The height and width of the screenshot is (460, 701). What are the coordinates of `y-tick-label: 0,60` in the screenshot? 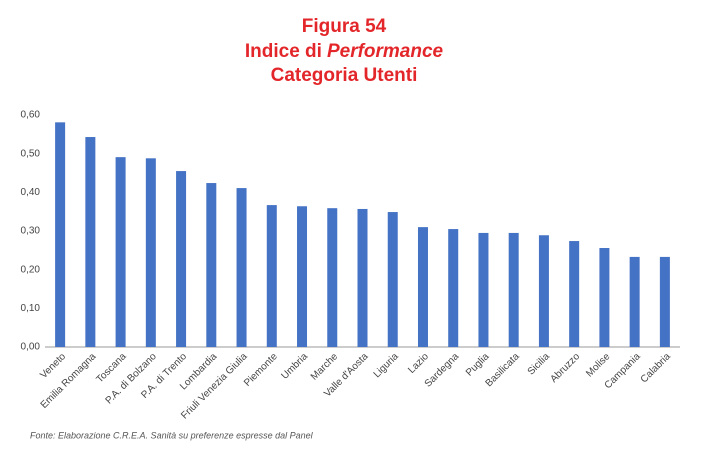 It's located at (31, 115).